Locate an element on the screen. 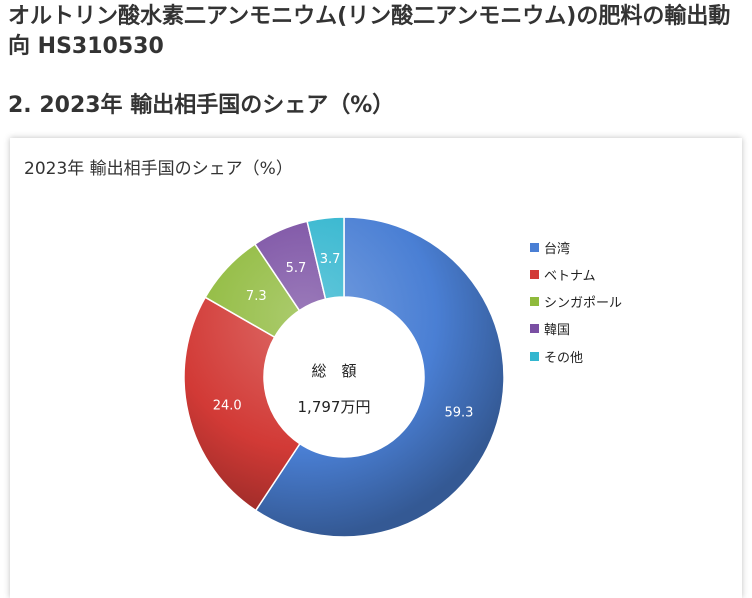 This screenshot has width=752, height=598. chart-data-labels: 59.3 24.0 7.3 5.7 3.7 is located at coordinates (343, 336).